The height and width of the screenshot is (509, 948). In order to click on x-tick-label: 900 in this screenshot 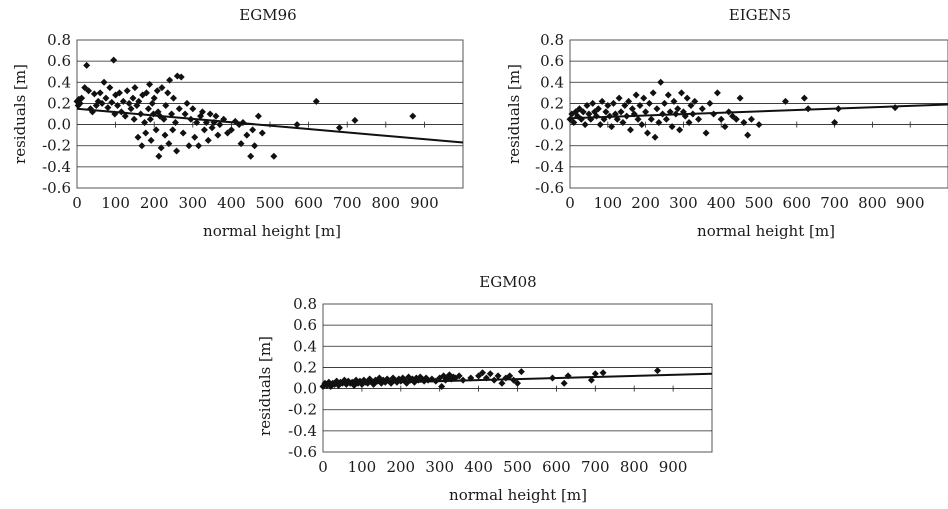, I will do `click(424, 203)`.